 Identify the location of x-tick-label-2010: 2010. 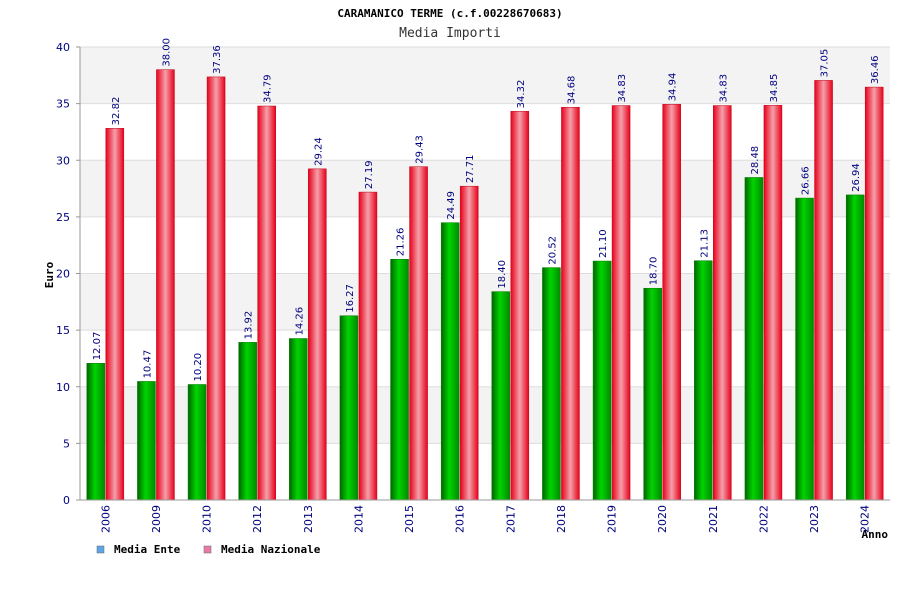
(207, 519).